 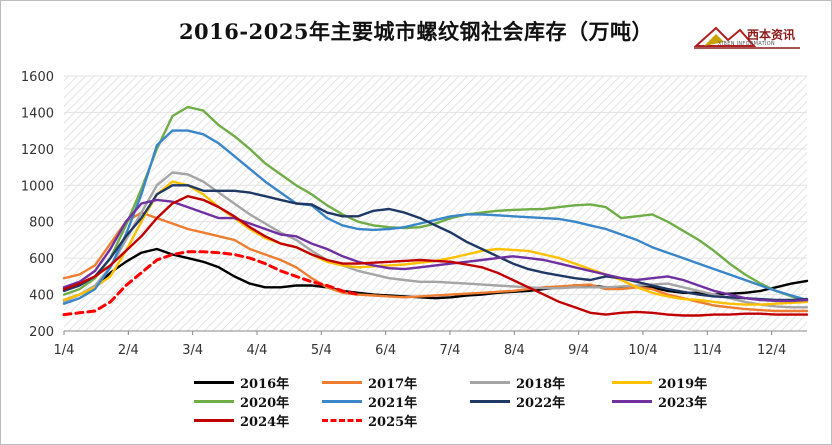 I want to click on x-tick-label: 10/4, so click(x=642, y=350).